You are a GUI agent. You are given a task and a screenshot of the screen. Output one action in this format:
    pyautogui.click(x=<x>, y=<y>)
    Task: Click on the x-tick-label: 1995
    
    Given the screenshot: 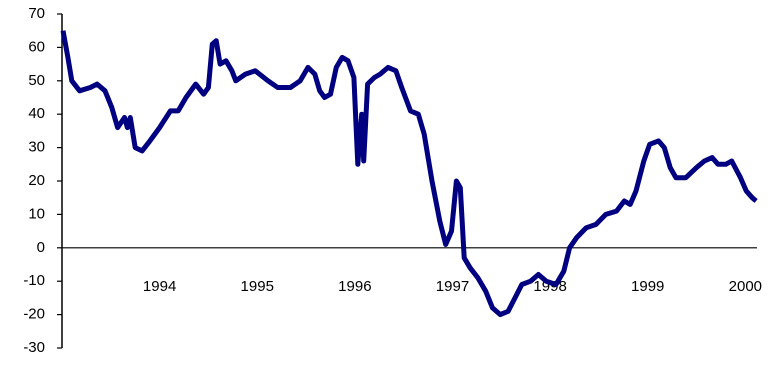 What is the action you would take?
    pyautogui.click(x=257, y=286)
    